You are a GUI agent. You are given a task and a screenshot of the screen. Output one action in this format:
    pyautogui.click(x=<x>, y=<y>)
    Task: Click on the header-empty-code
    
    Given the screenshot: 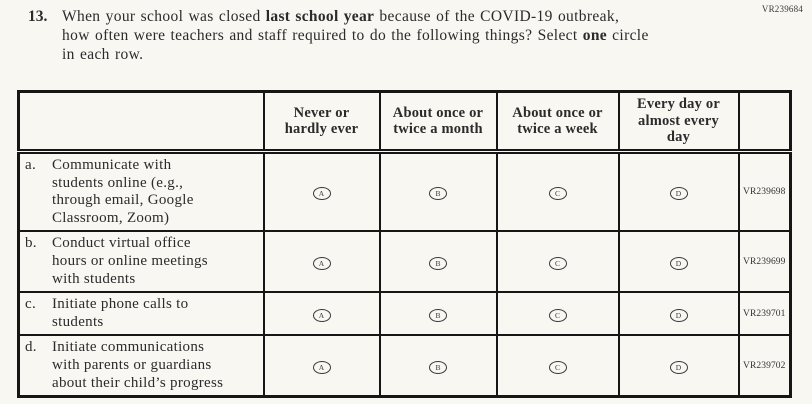 What is the action you would take?
    pyautogui.click(x=764, y=122)
    